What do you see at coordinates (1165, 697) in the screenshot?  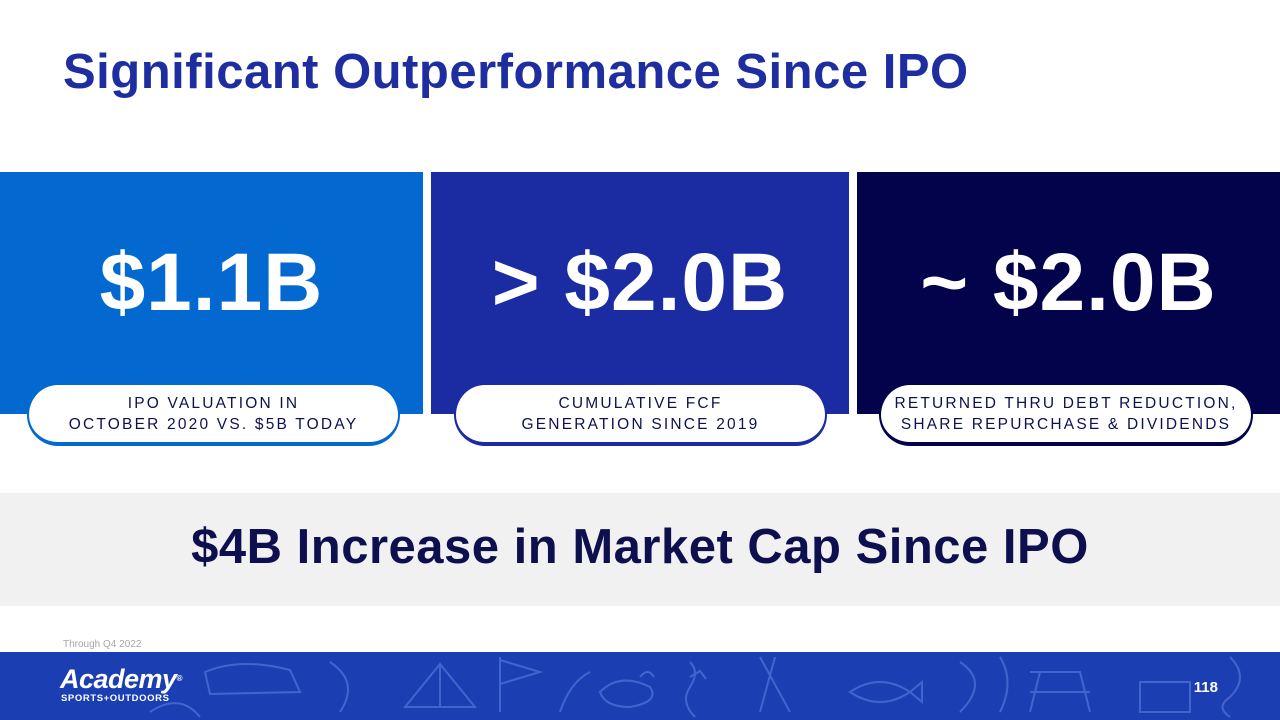 I see `cooler-icon` at bounding box center [1165, 697].